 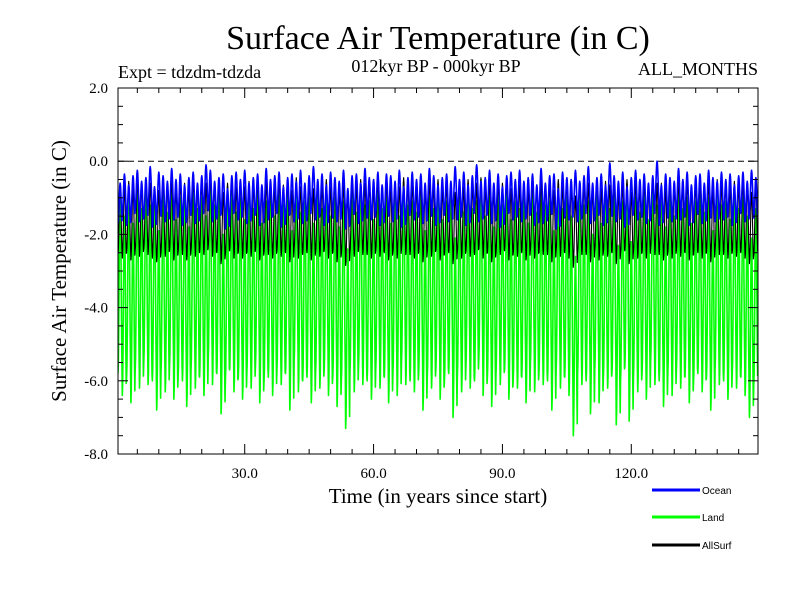 What do you see at coordinates (245, 474) in the screenshot?
I see `x-tick-label: 30.0` at bounding box center [245, 474].